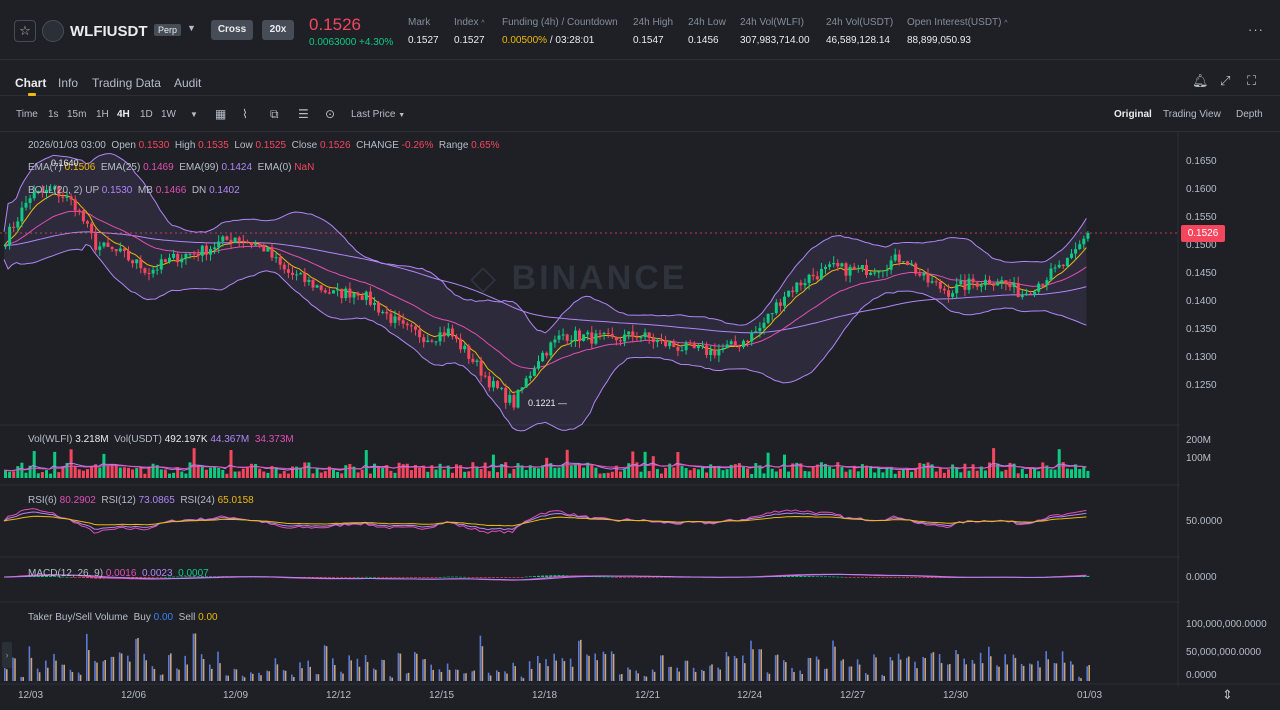 The height and width of the screenshot is (710, 1280). What do you see at coordinates (188, 83) in the screenshot?
I see `tab-audit: Audit` at bounding box center [188, 83].